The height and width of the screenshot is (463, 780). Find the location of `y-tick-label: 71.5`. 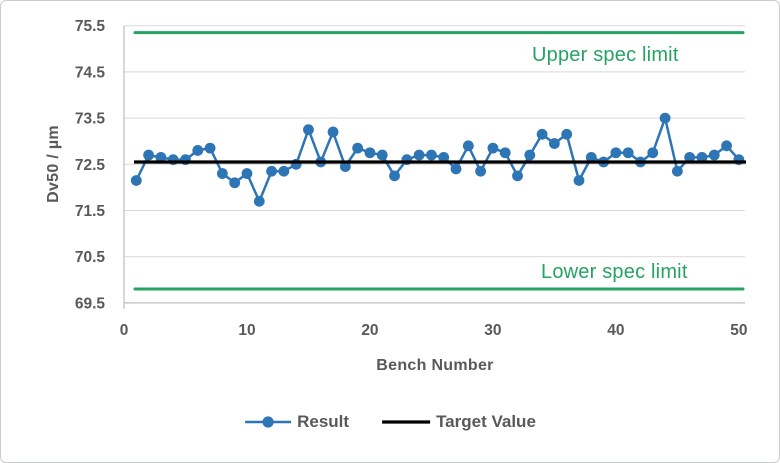

y-tick-label: 71.5 is located at coordinates (90, 211).